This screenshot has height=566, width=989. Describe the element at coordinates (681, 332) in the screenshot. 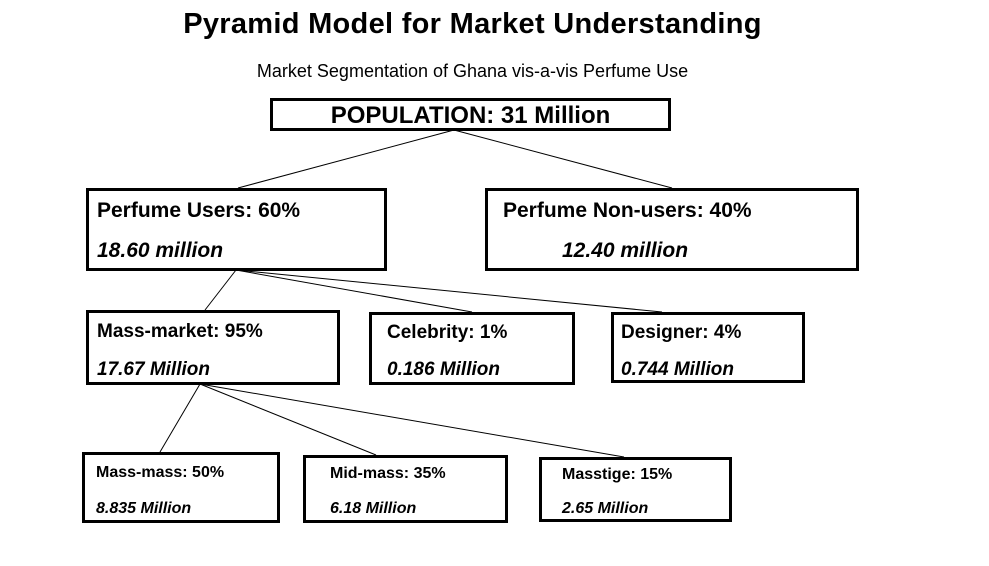

I see `node-designer-label: Designer: 4%` at that location.